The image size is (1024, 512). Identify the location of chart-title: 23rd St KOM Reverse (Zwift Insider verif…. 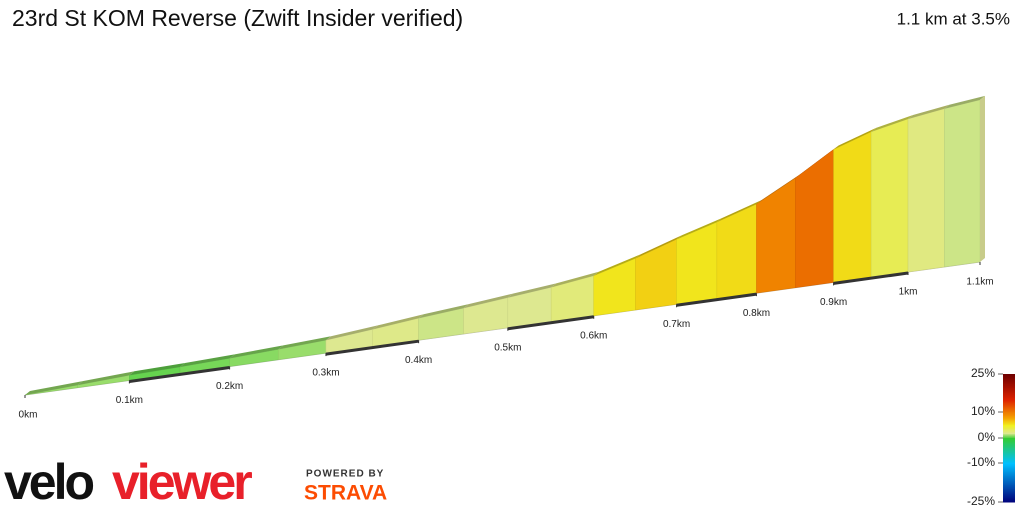
(237, 18).